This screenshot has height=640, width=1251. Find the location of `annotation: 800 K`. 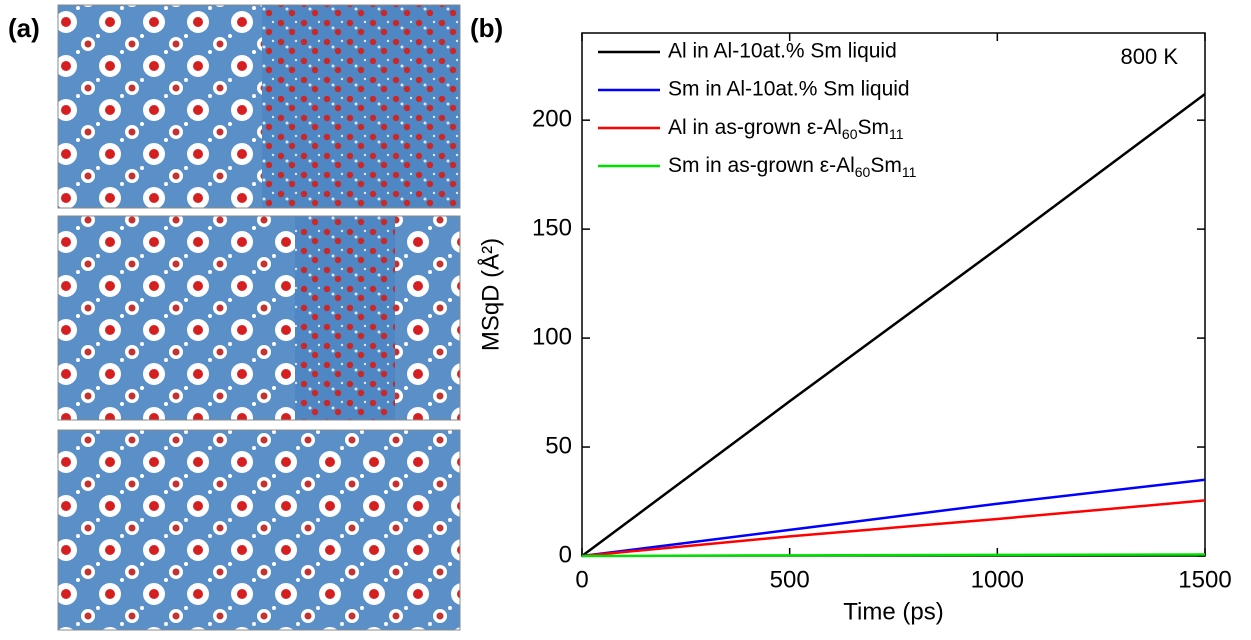

annotation: 800 K is located at coordinates (1150, 56).